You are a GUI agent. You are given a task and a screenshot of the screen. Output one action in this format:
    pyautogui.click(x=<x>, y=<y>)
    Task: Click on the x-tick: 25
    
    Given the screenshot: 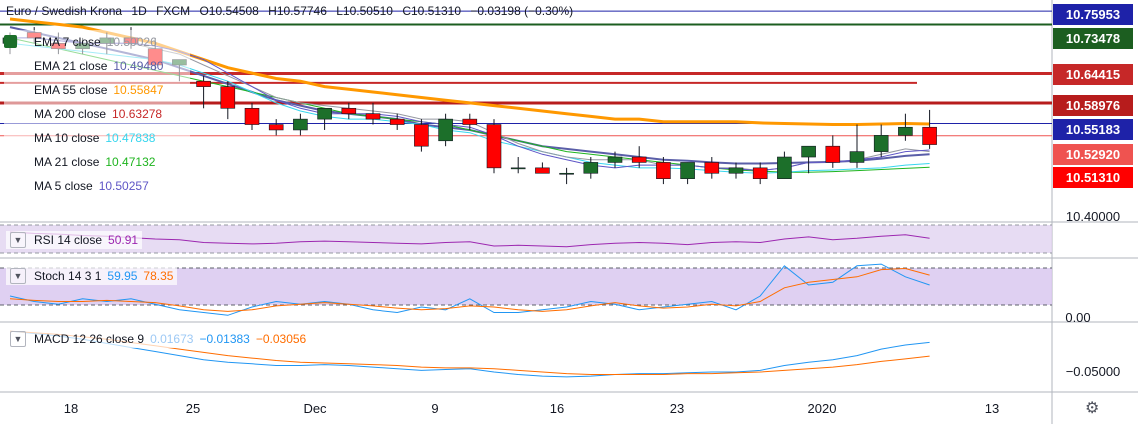 What is the action you would take?
    pyautogui.click(x=193, y=408)
    